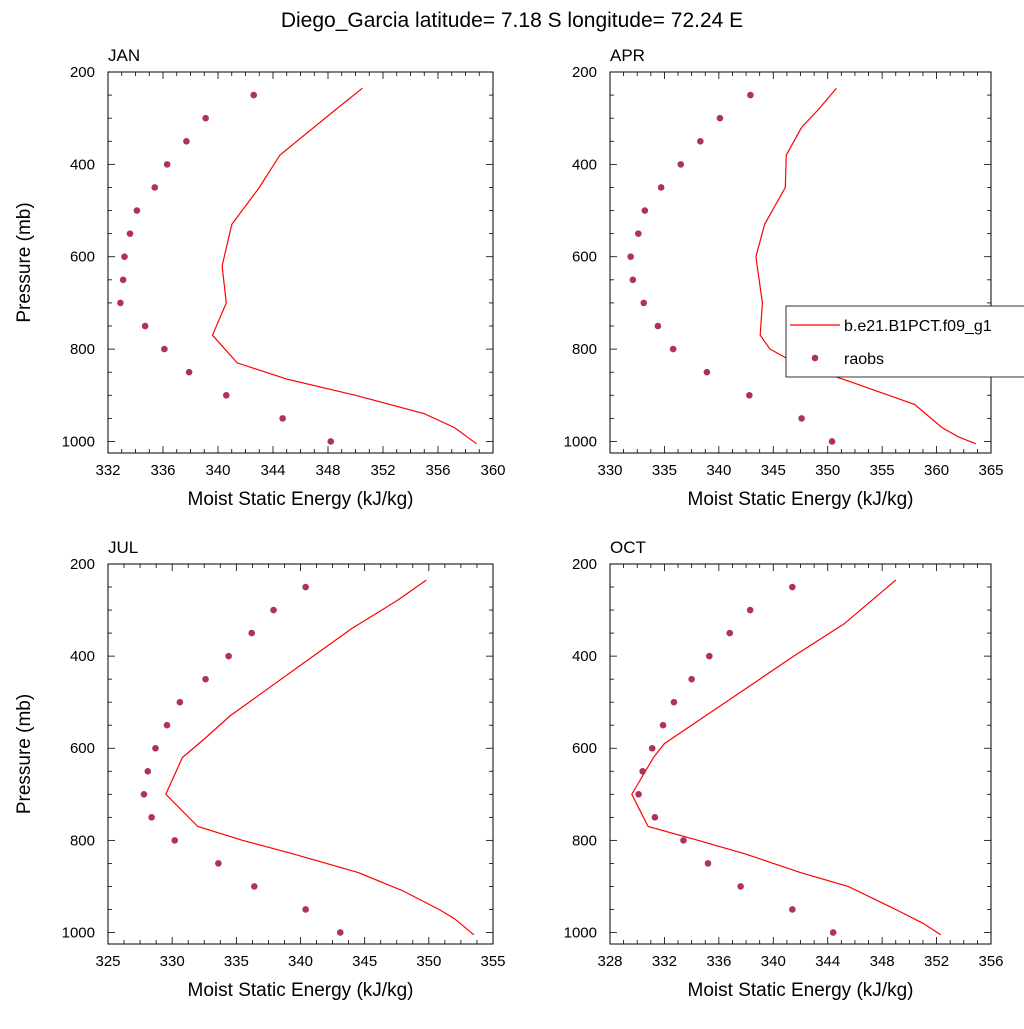  What do you see at coordinates (82, 748) in the screenshot?
I see `y-tick-label: 600` at bounding box center [82, 748].